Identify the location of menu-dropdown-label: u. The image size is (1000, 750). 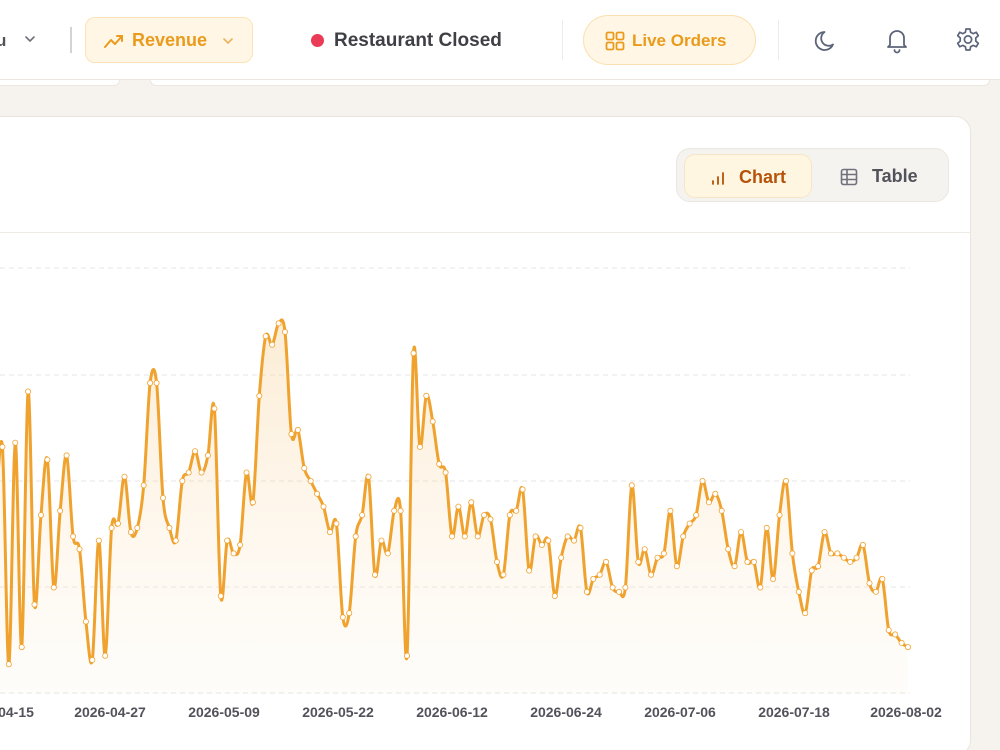
(3, 40).